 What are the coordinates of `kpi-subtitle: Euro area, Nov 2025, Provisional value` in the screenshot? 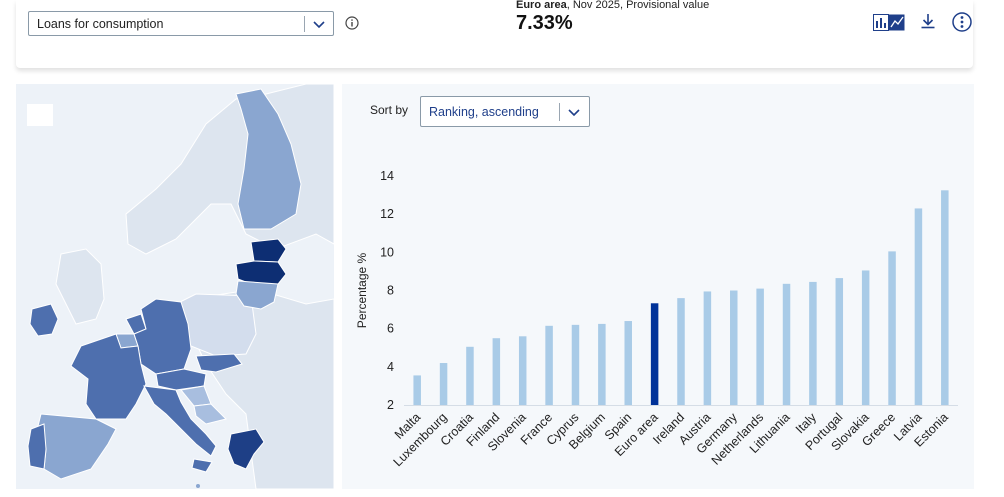 It's located at (612, 5).